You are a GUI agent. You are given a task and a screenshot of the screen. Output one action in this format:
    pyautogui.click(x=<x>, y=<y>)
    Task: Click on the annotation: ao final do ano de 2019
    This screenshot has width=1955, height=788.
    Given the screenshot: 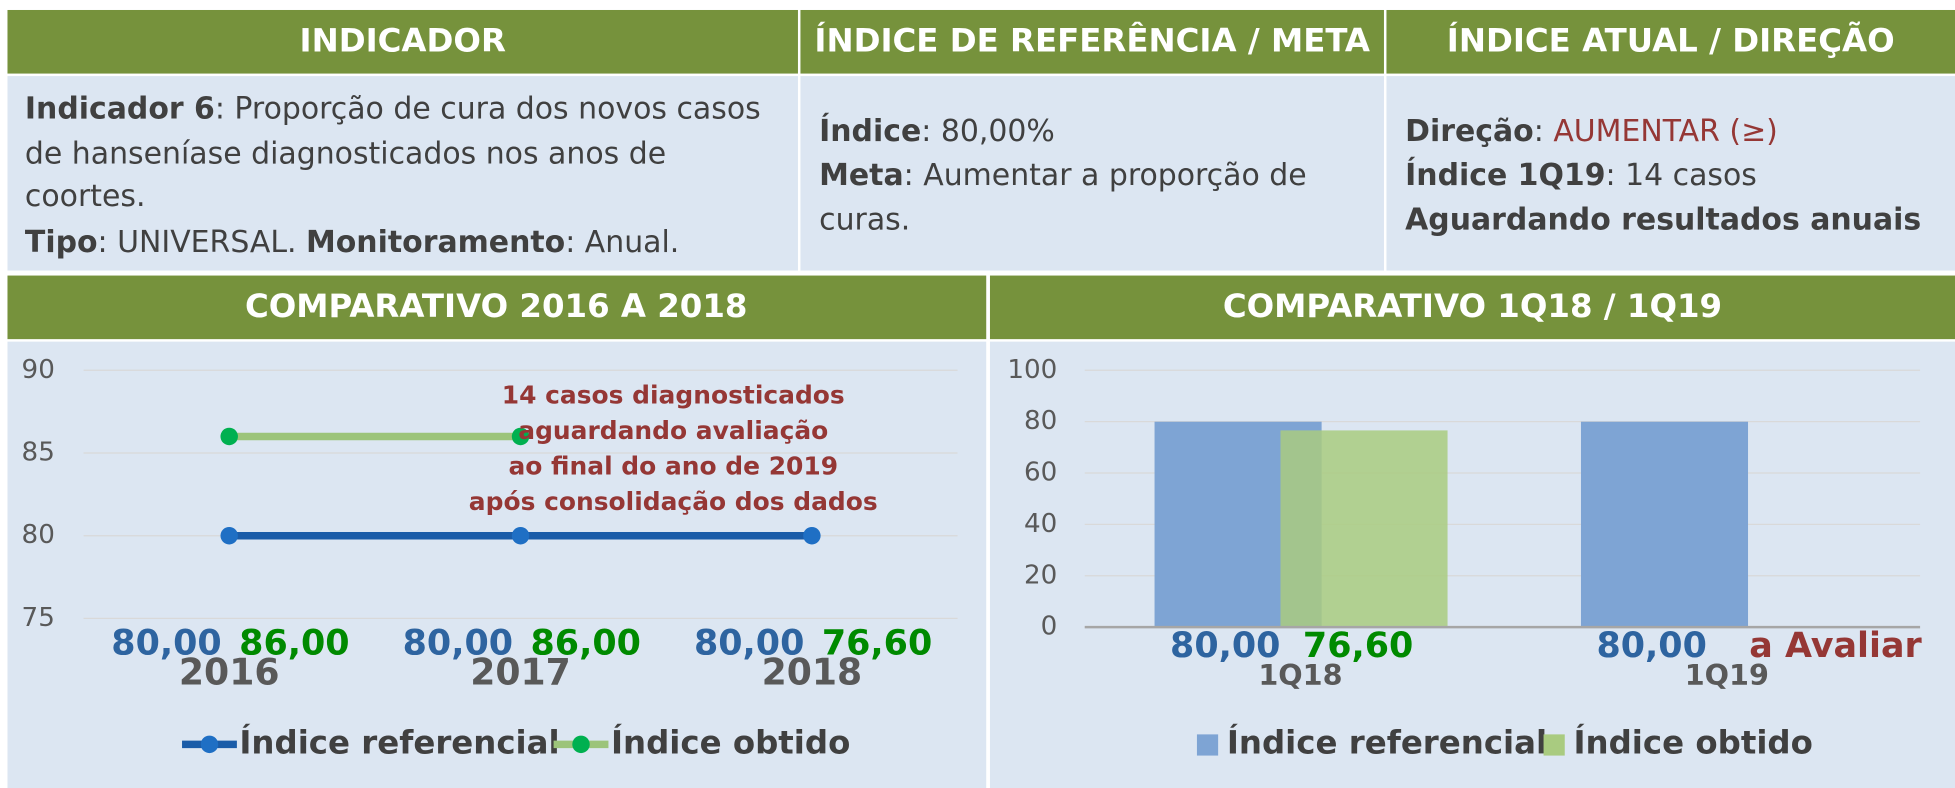 What is the action you would take?
    pyautogui.click(x=673, y=466)
    